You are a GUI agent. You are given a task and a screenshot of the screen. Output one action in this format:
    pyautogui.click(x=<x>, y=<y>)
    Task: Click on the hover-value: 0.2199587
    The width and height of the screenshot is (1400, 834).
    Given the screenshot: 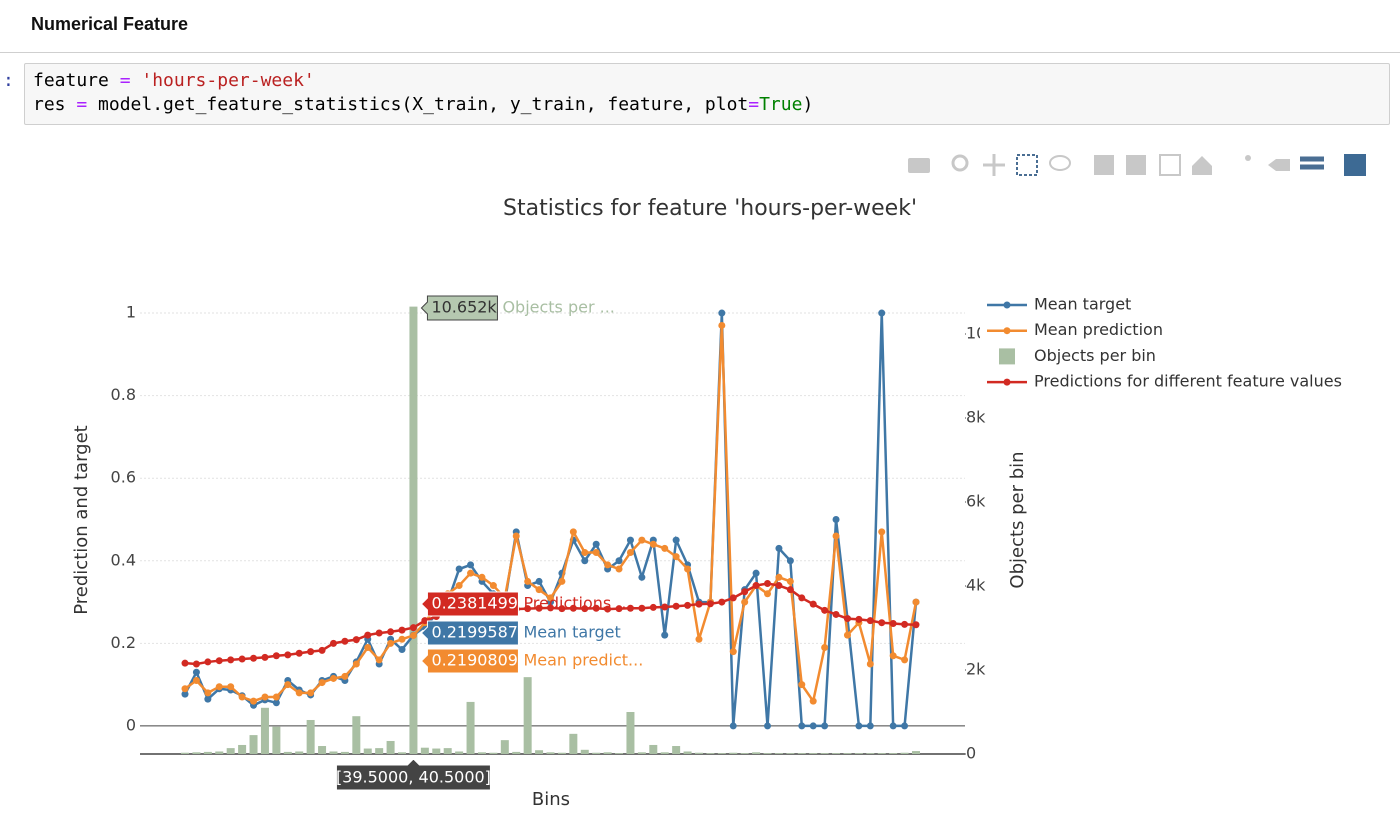 What is the action you would take?
    pyautogui.click(x=474, y=632)
    